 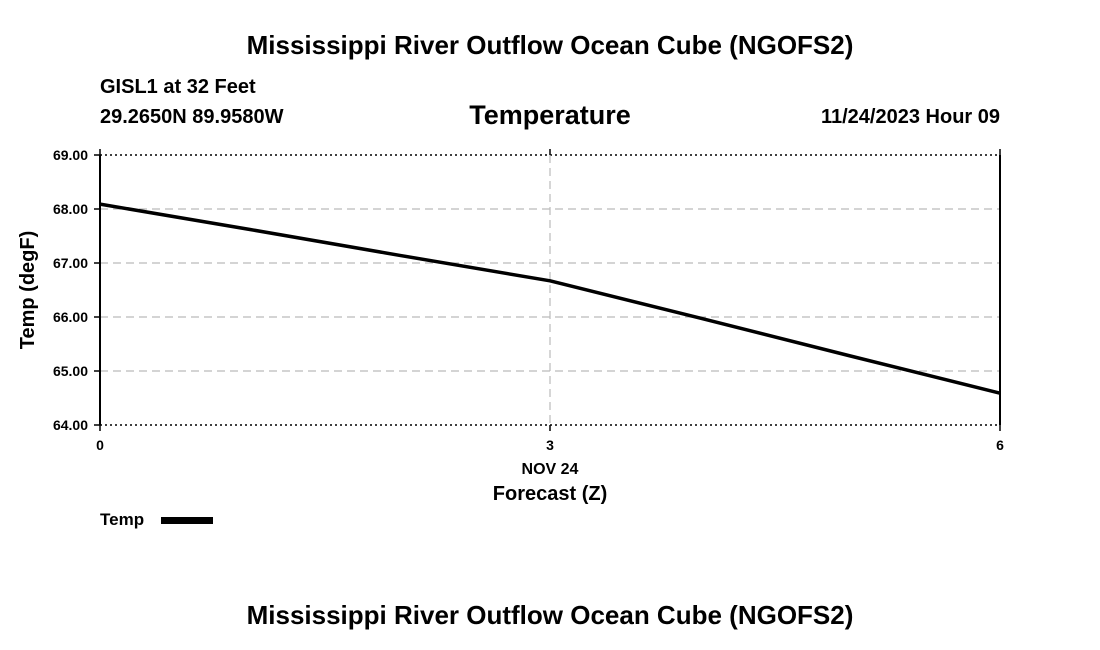 What do you see at coordinates (550, 115) in the screenshot?
I see `variable-title: Temperature` at bounding box center [550, 115].